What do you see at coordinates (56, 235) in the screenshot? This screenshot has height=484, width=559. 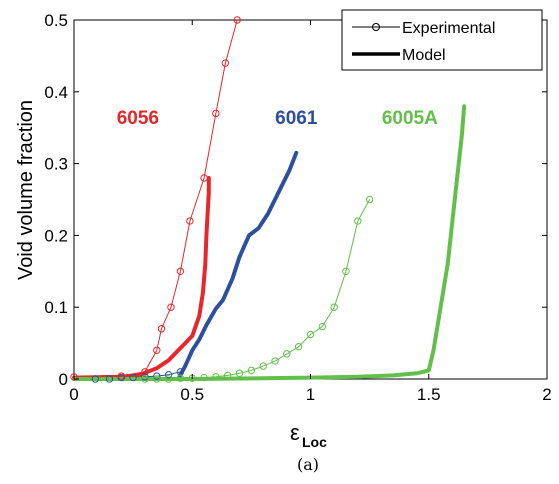 I see `y-tick-label: 0.2` at bounding box center [56, 235].